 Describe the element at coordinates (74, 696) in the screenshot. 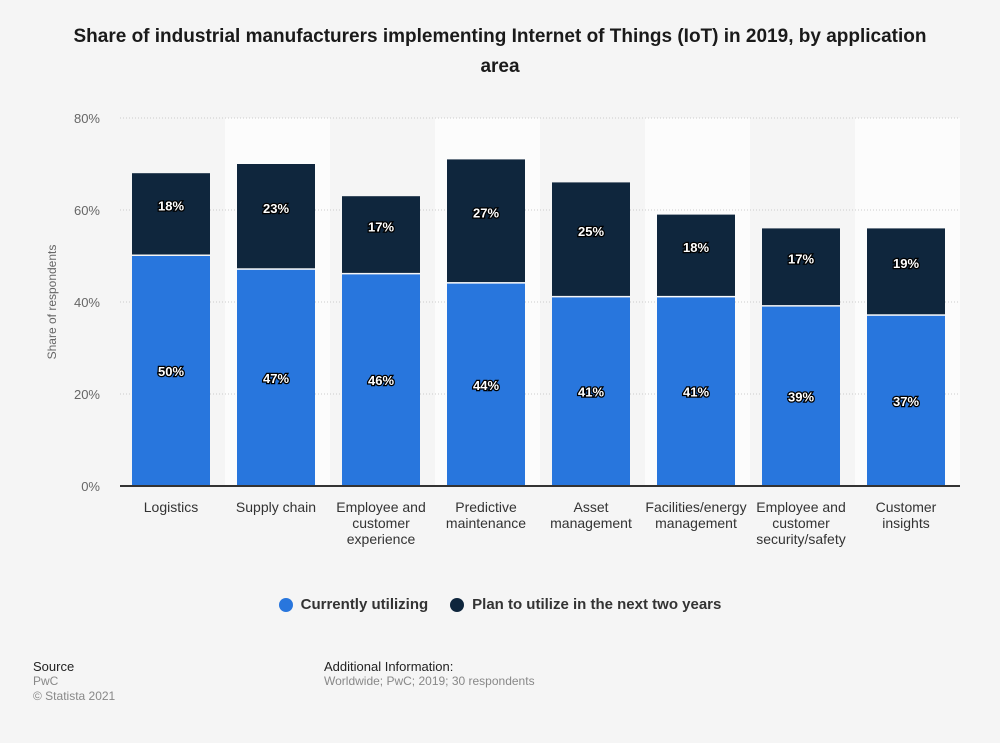

I see `copyright: © Statista 2021` at that location.